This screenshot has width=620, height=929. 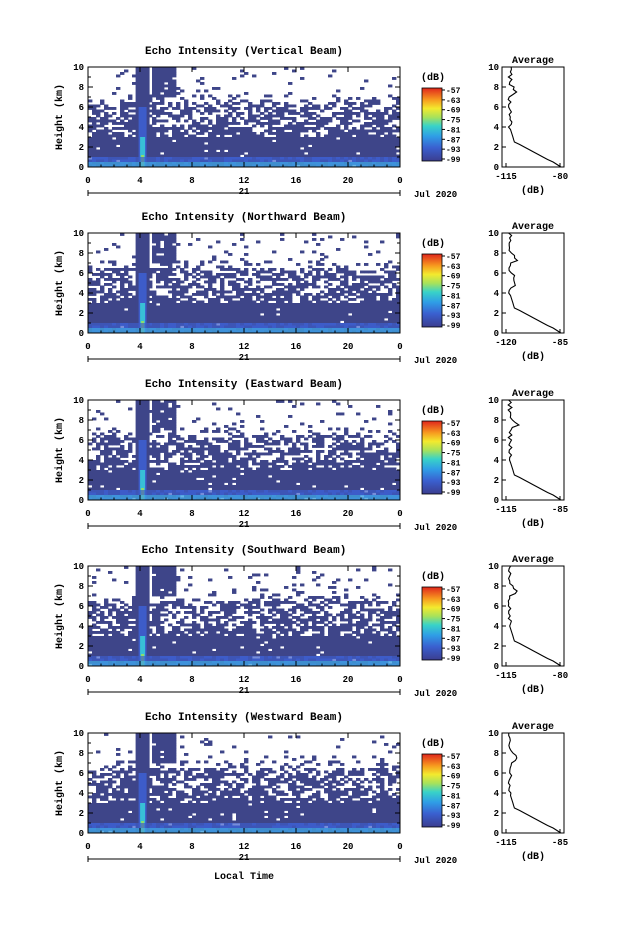 I want to click on profile-frame, so click(x=533, y=783).